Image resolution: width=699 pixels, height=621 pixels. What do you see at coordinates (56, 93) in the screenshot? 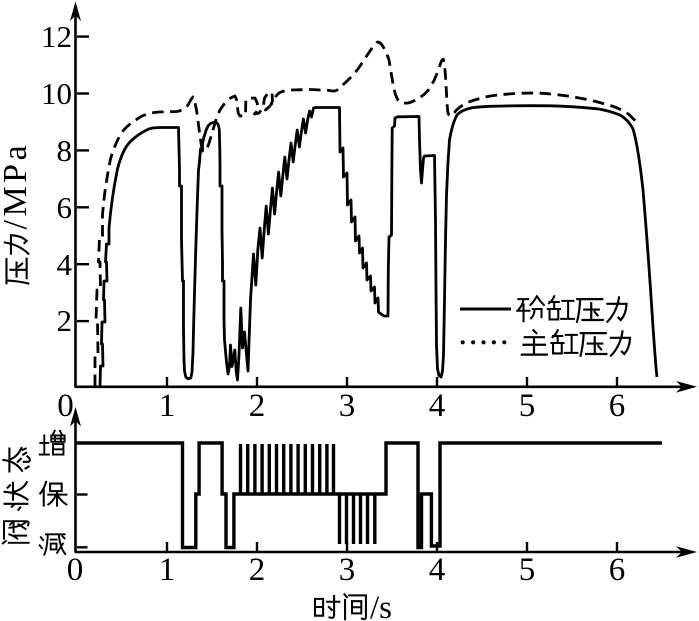
I see `svg-text: 10` at bounding box center [56, 93].